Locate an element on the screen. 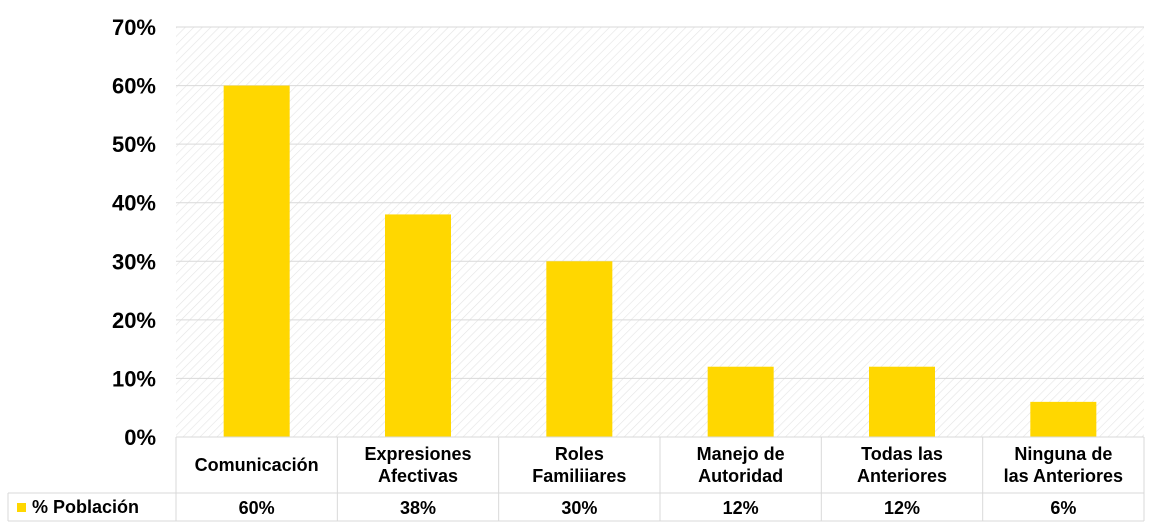 The image size is (1149, 528). y-axis: 0% 10% 20% 30% 40% 50% 60% 70% is located at coordinates (134, 232).